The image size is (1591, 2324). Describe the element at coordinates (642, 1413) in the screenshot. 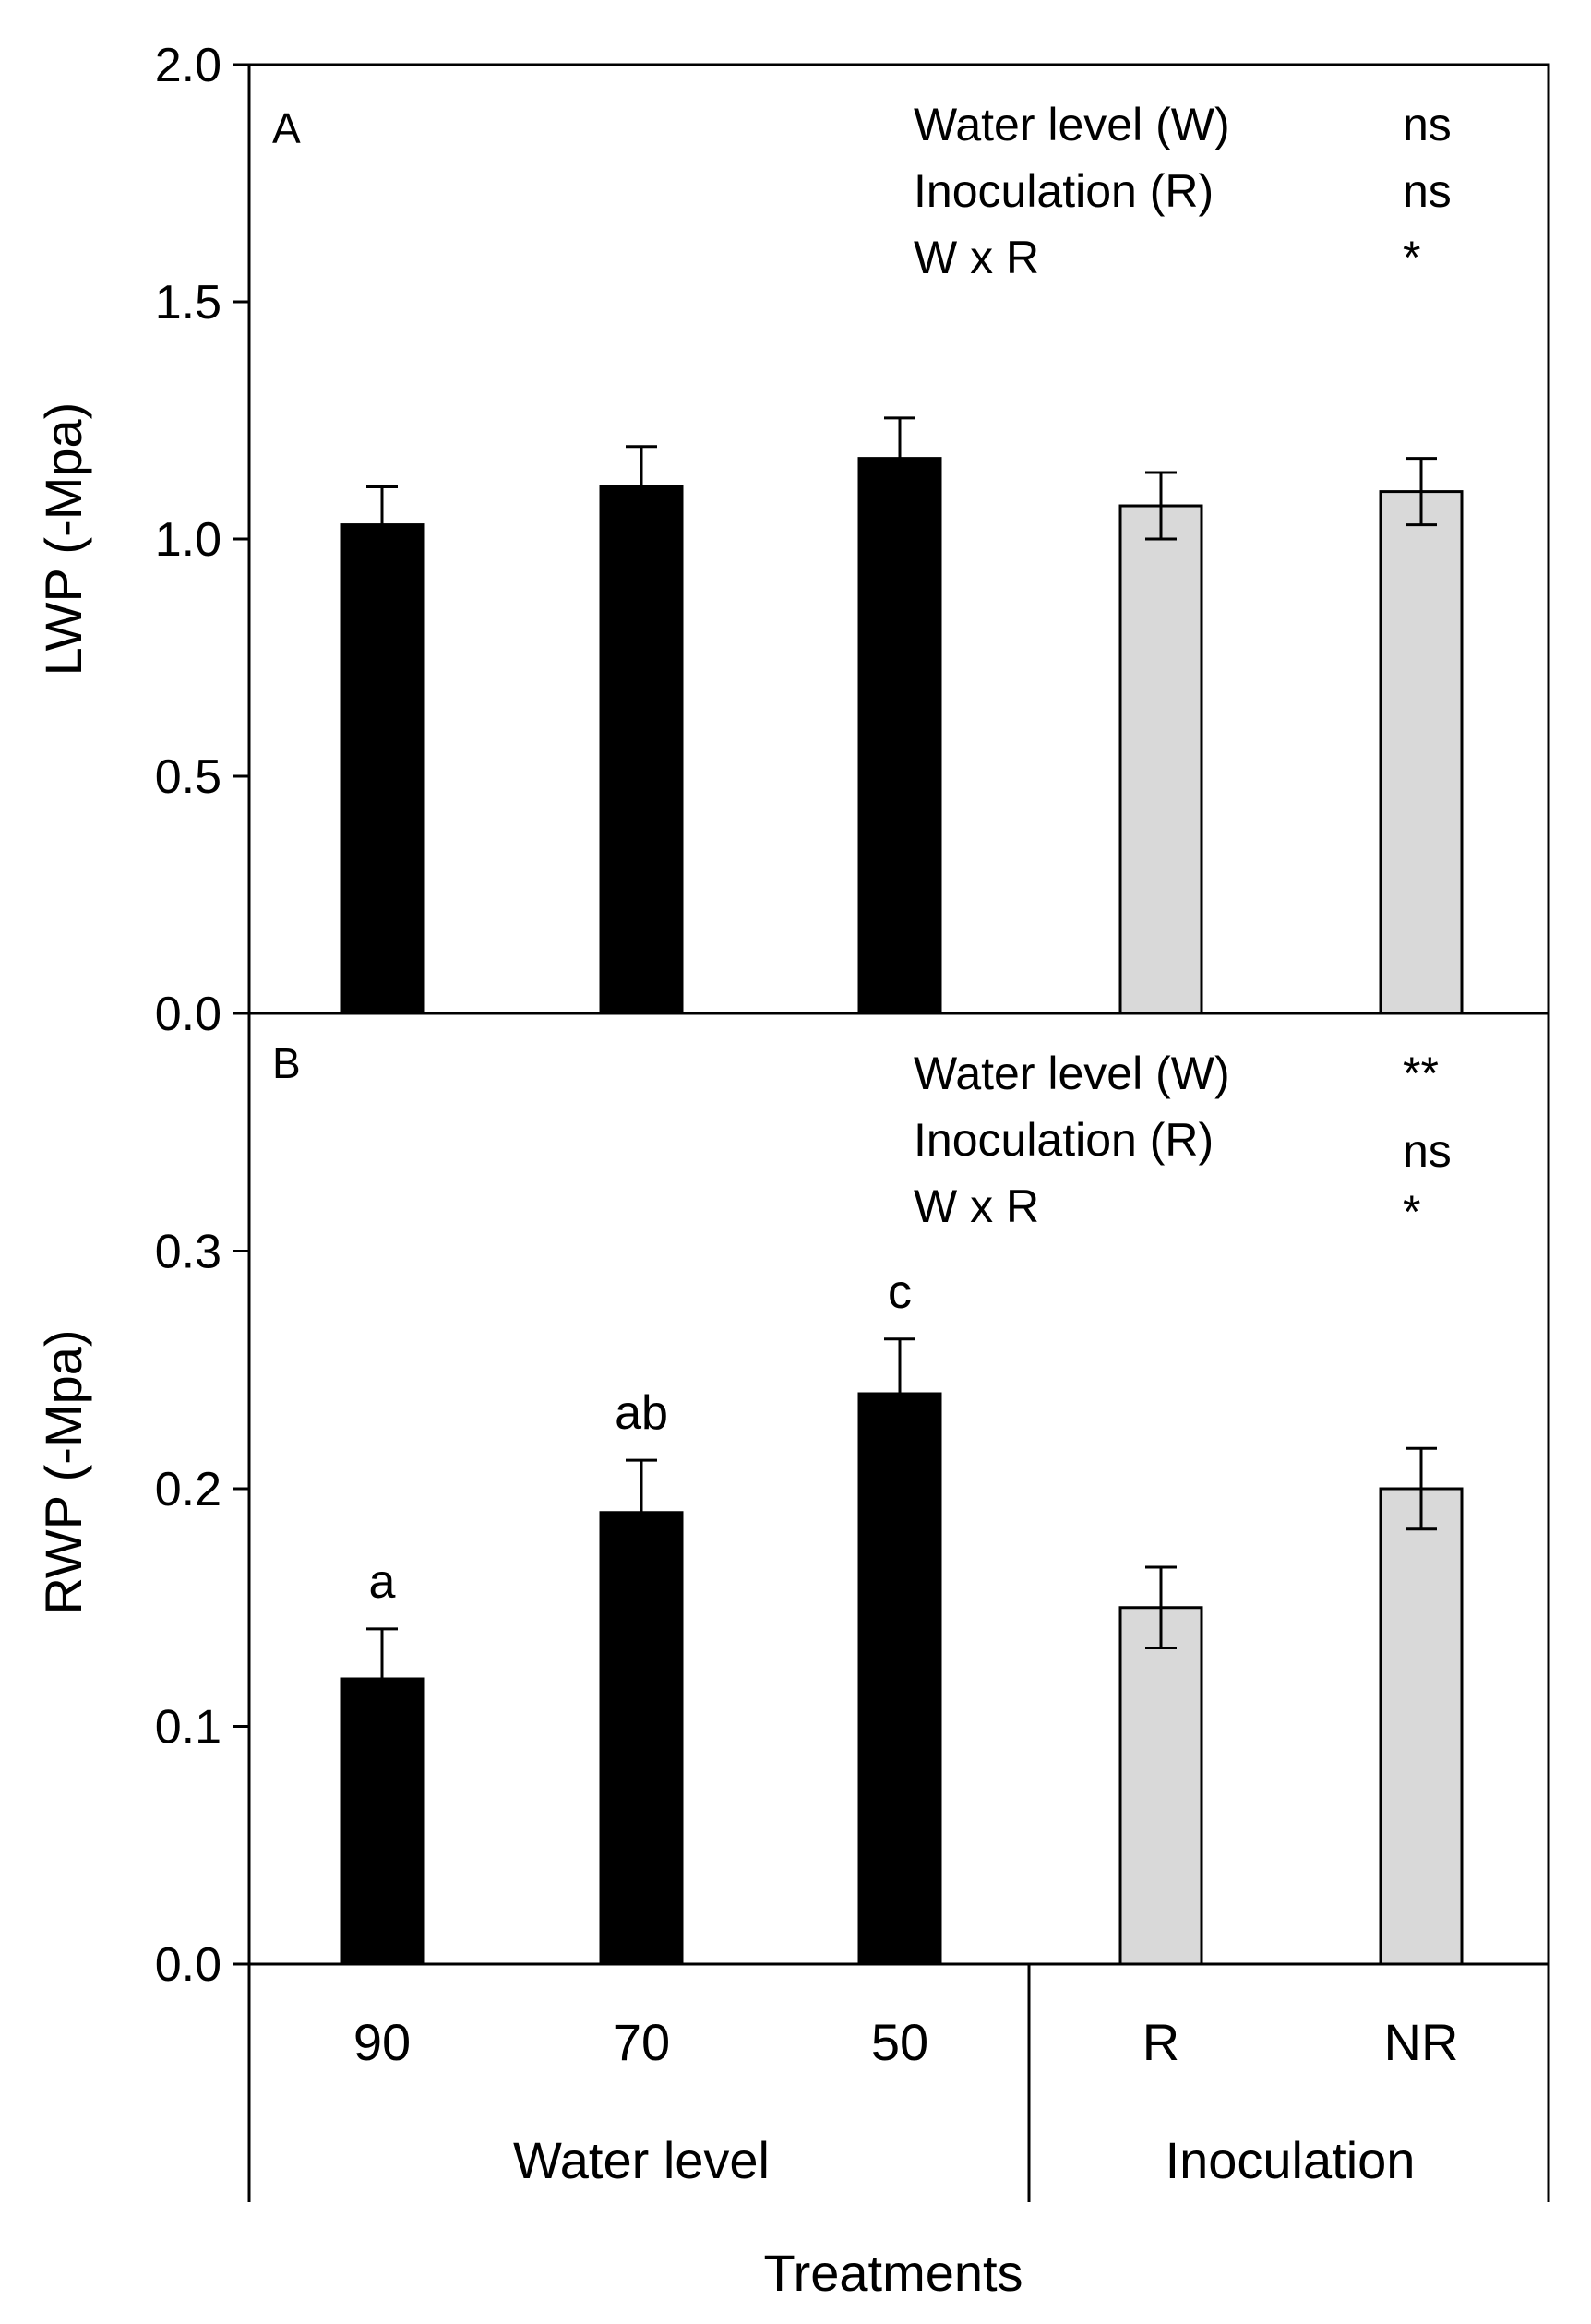

I see `panel-b-sig-letter-70: ab` at that location.